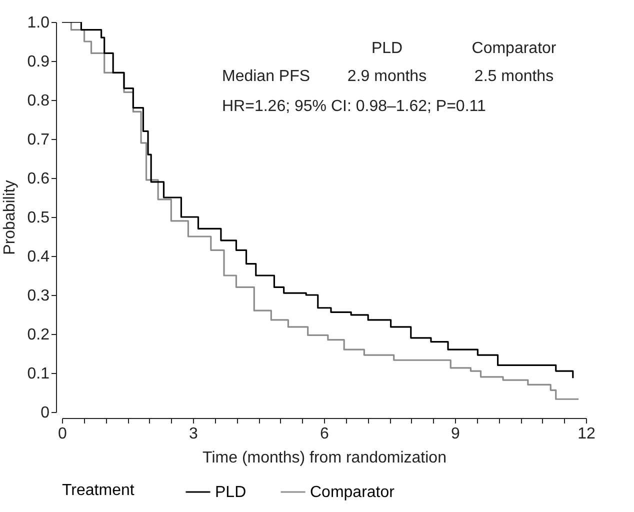  What do you see at coordinates (9, 217) in the screenshot?
I see `y-axis-title: Probability` at bounding box center [9, 217].